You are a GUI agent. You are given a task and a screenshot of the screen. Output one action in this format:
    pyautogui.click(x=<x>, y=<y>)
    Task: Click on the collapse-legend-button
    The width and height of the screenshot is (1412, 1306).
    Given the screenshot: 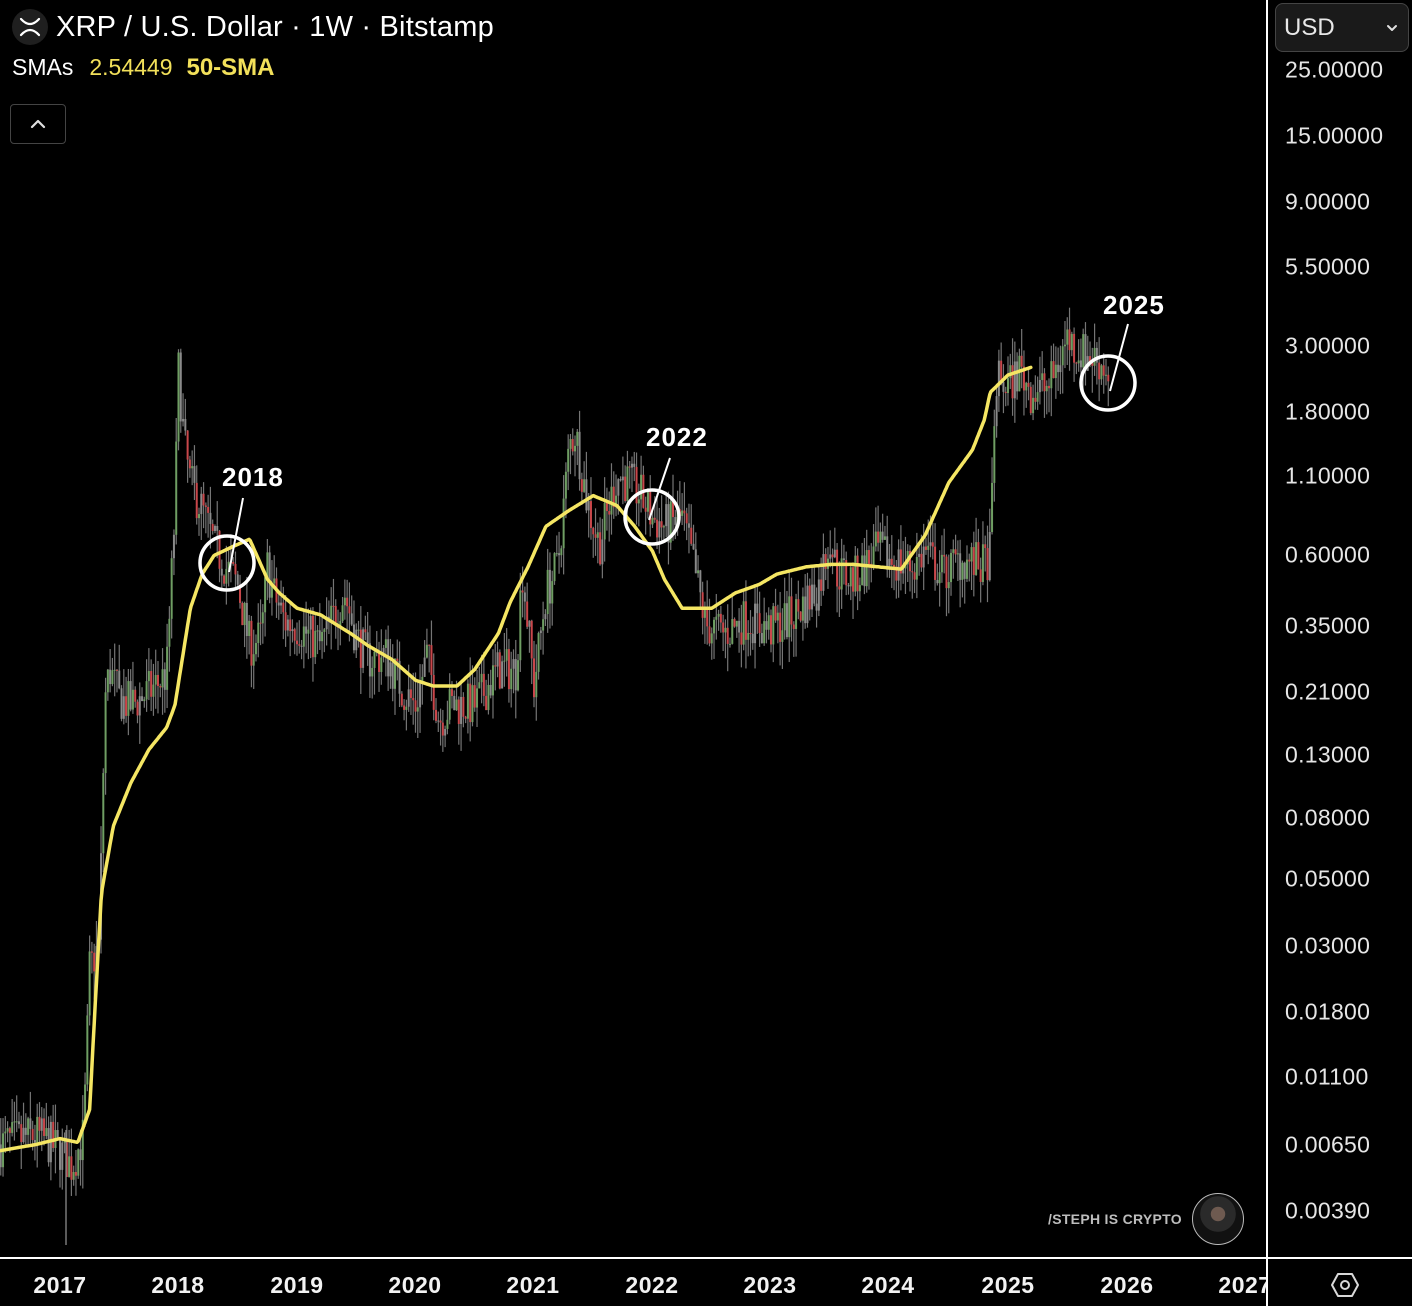 What is the action you would take?
    pyautogui.click(x=38, y=124)
    